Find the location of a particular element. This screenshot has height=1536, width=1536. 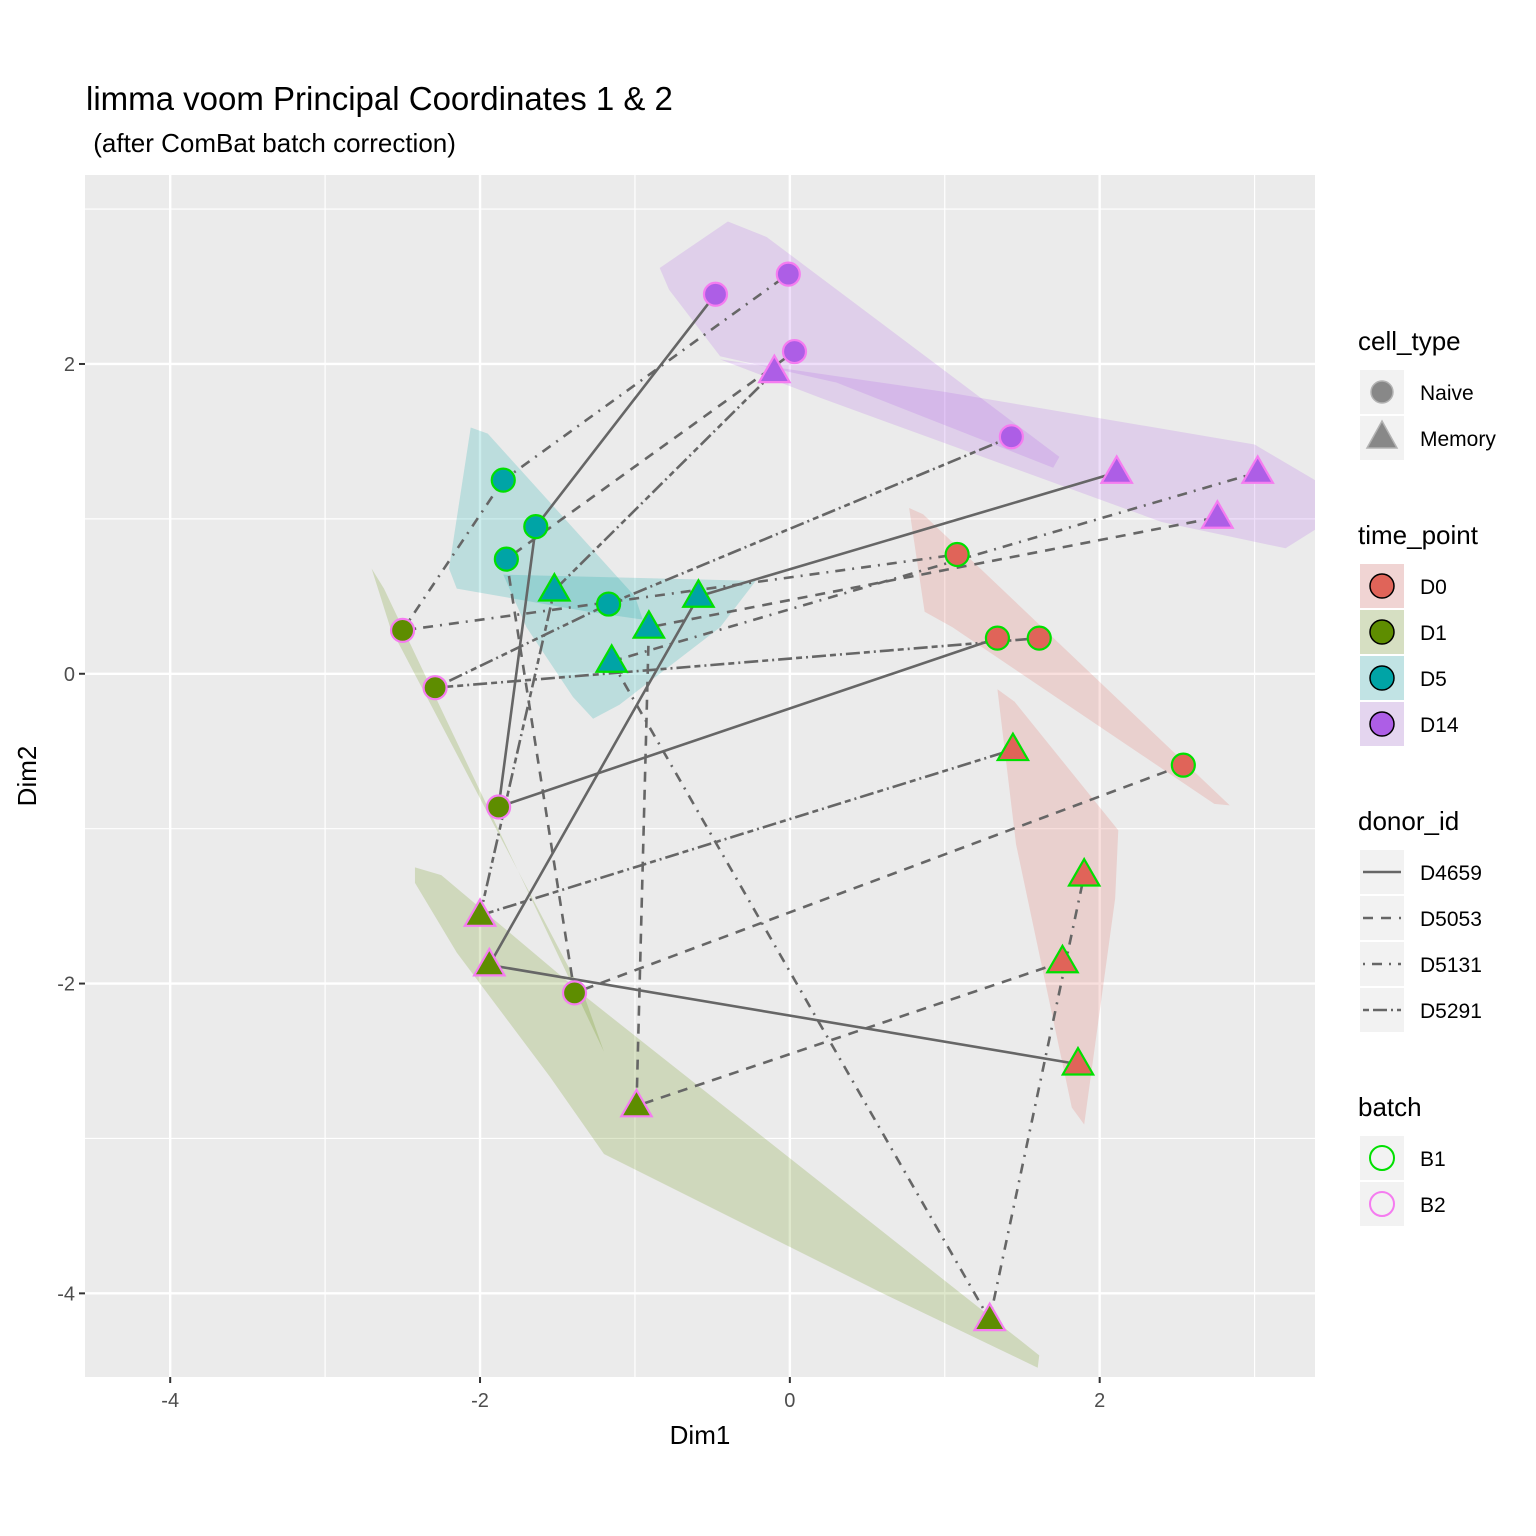

y-axis-title: Dim2 is located at coordinates (27, 776).